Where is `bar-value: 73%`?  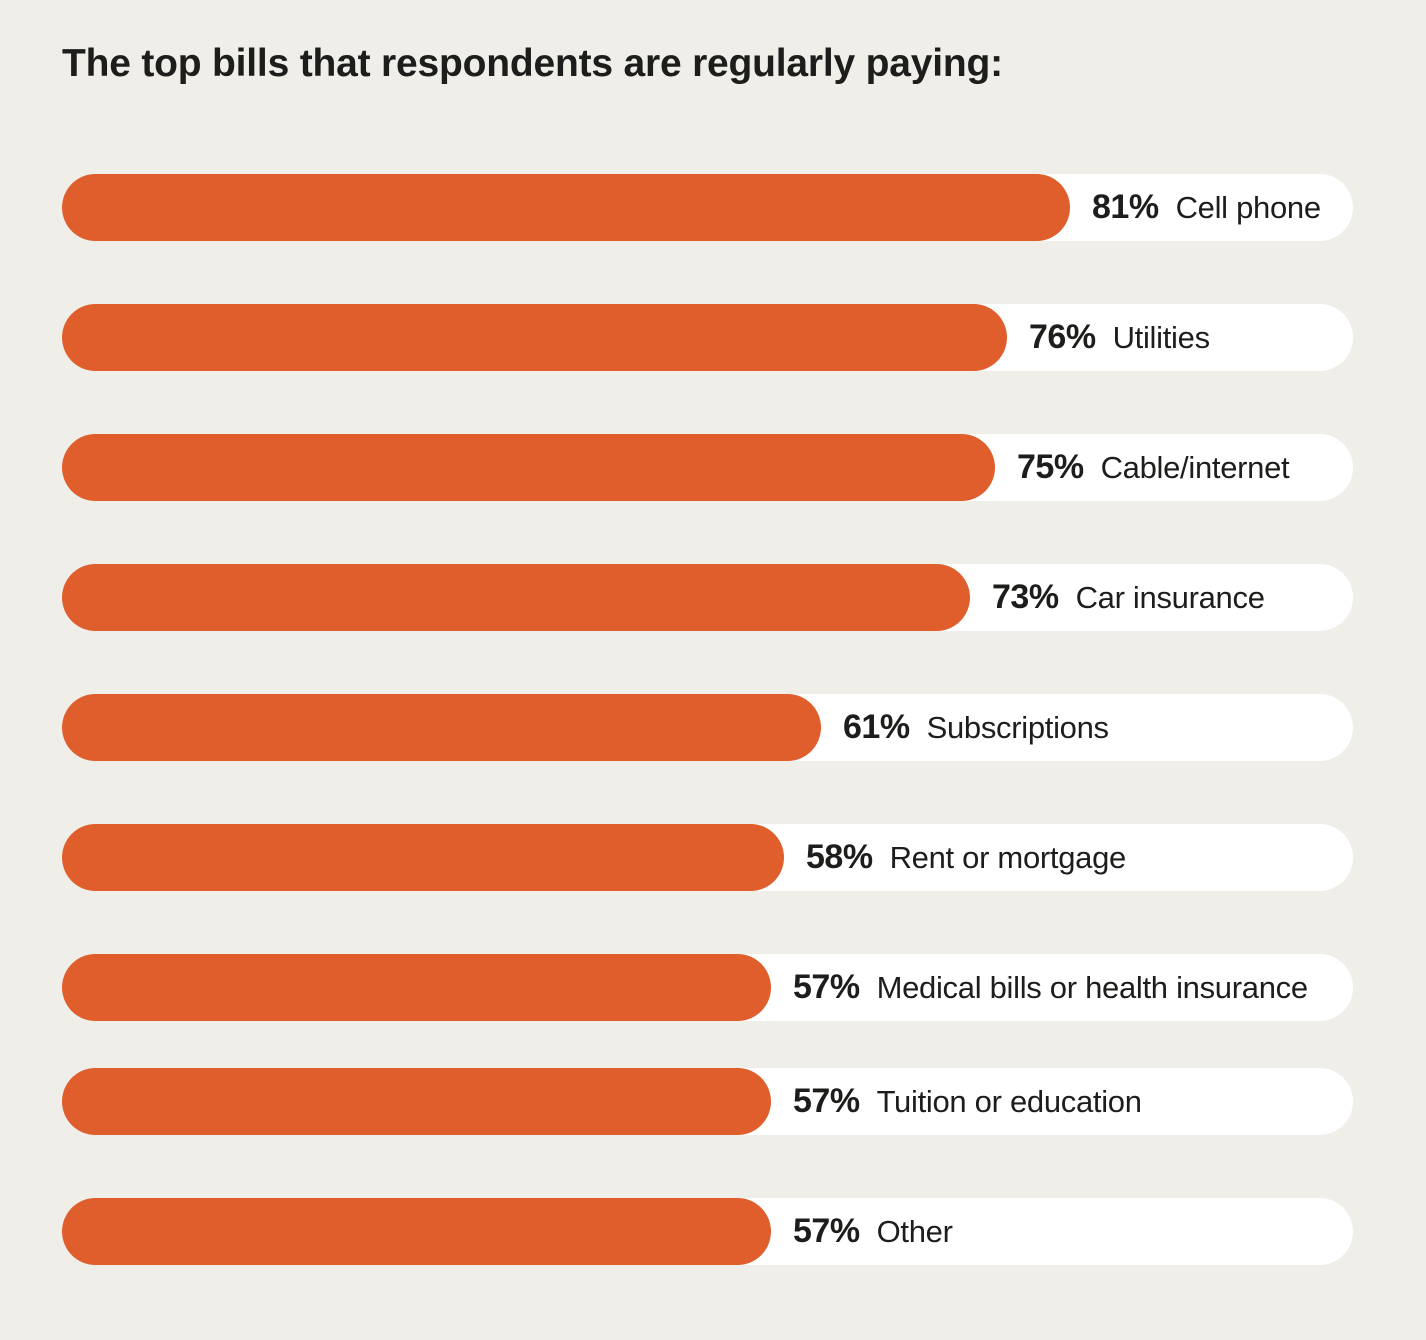
bar-value: 73% is located at coordinates (1025, 597).